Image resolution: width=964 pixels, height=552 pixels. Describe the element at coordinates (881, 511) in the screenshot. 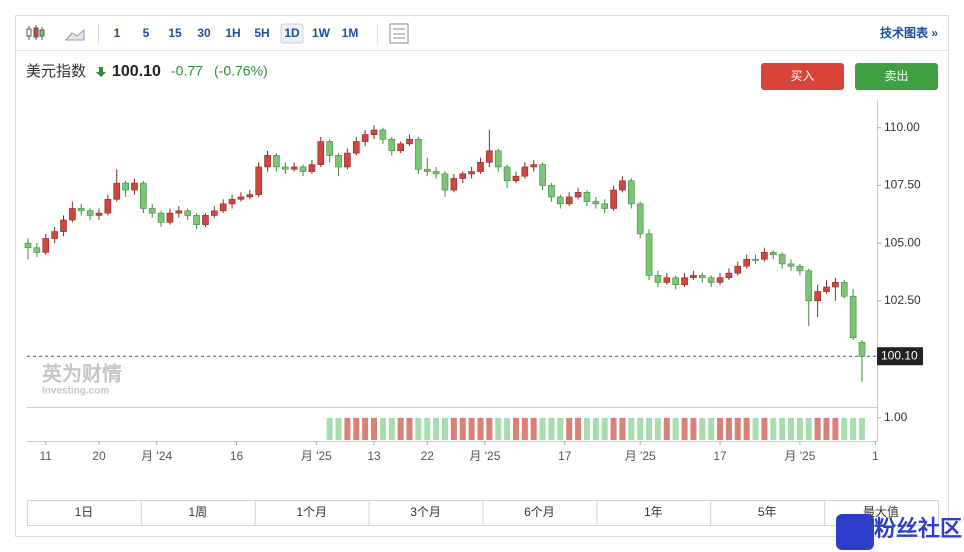

I see `period-label: 最大值` at that location.